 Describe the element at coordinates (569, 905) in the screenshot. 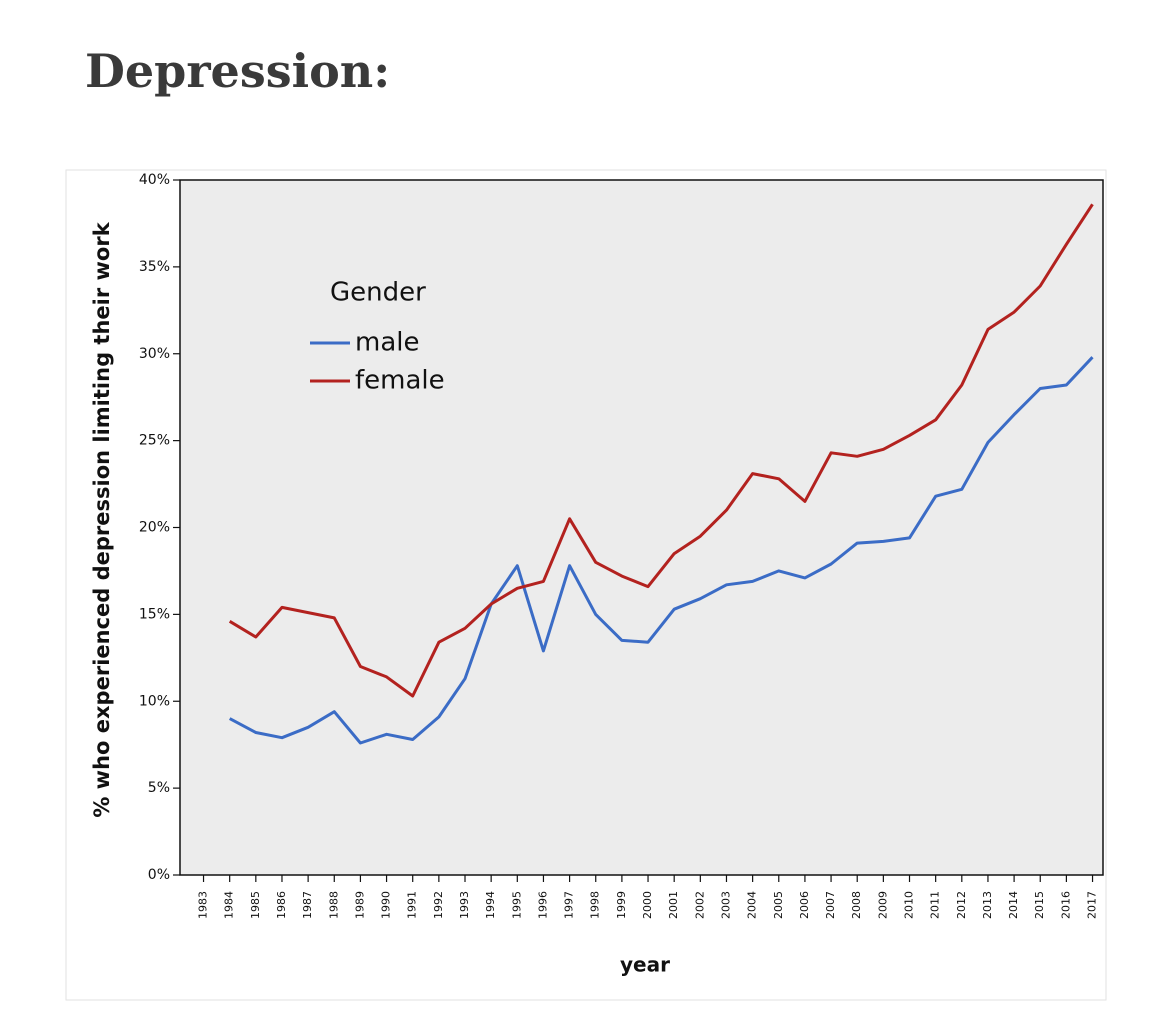

I see `x-tick-label: 1997` at that location.